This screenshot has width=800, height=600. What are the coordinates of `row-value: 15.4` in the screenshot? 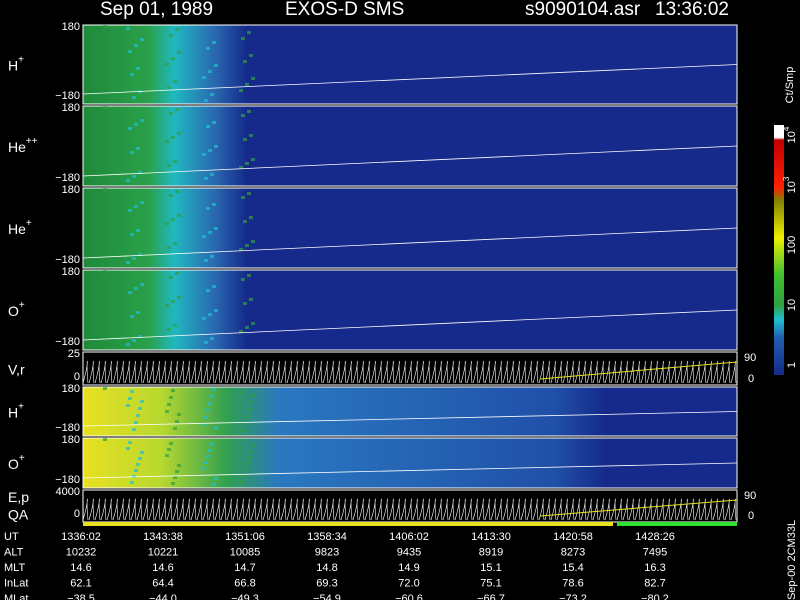 It's located at (572, 568).